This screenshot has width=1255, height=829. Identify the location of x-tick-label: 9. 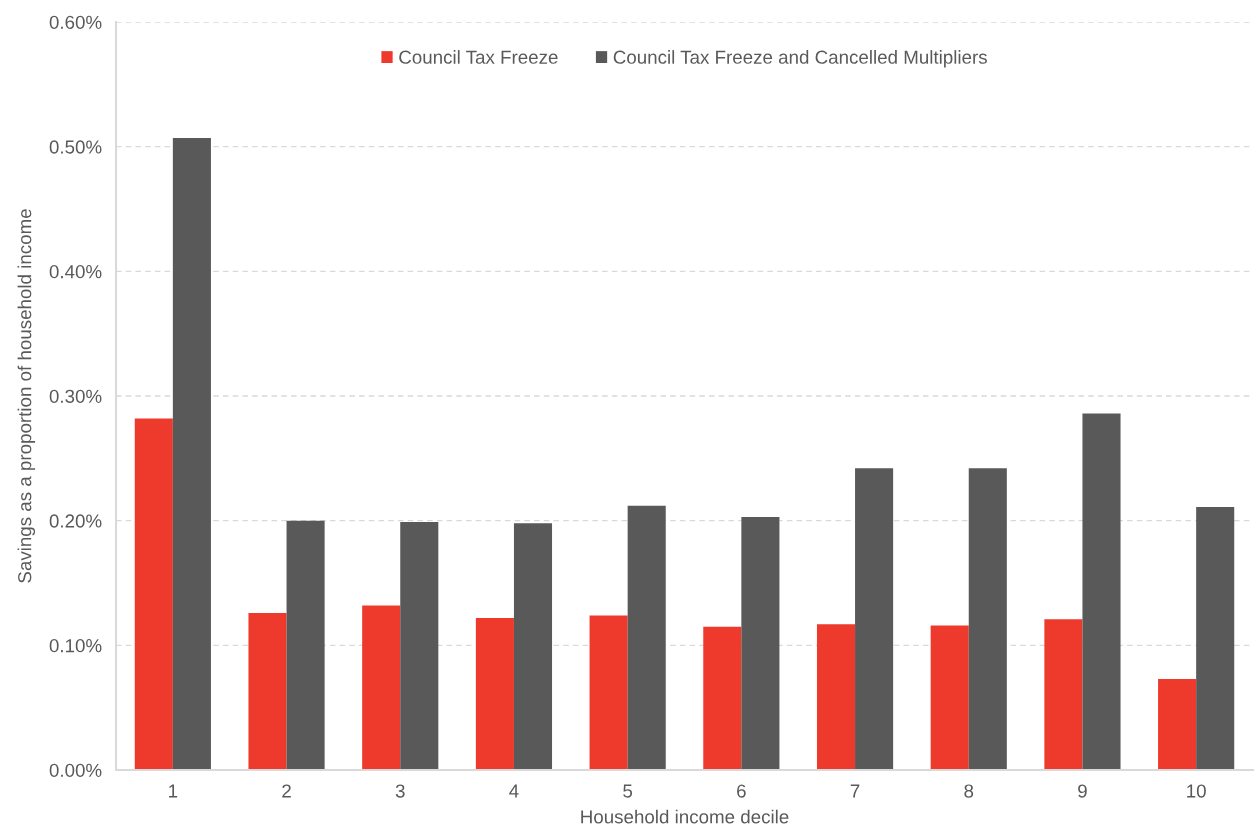
(1082, 791).